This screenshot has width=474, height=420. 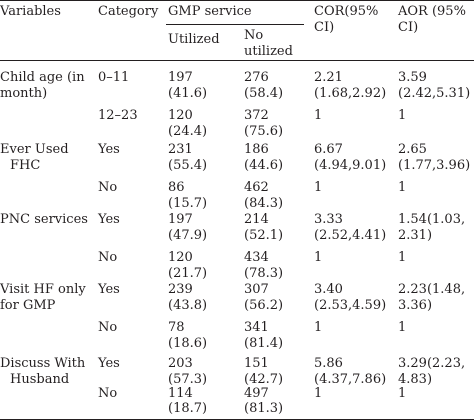 What do you see at coordinates (25, 165) in the screenshot?
I see `variable-ever-used-fhc-line2: FHC` at bounding box center [25, 165].